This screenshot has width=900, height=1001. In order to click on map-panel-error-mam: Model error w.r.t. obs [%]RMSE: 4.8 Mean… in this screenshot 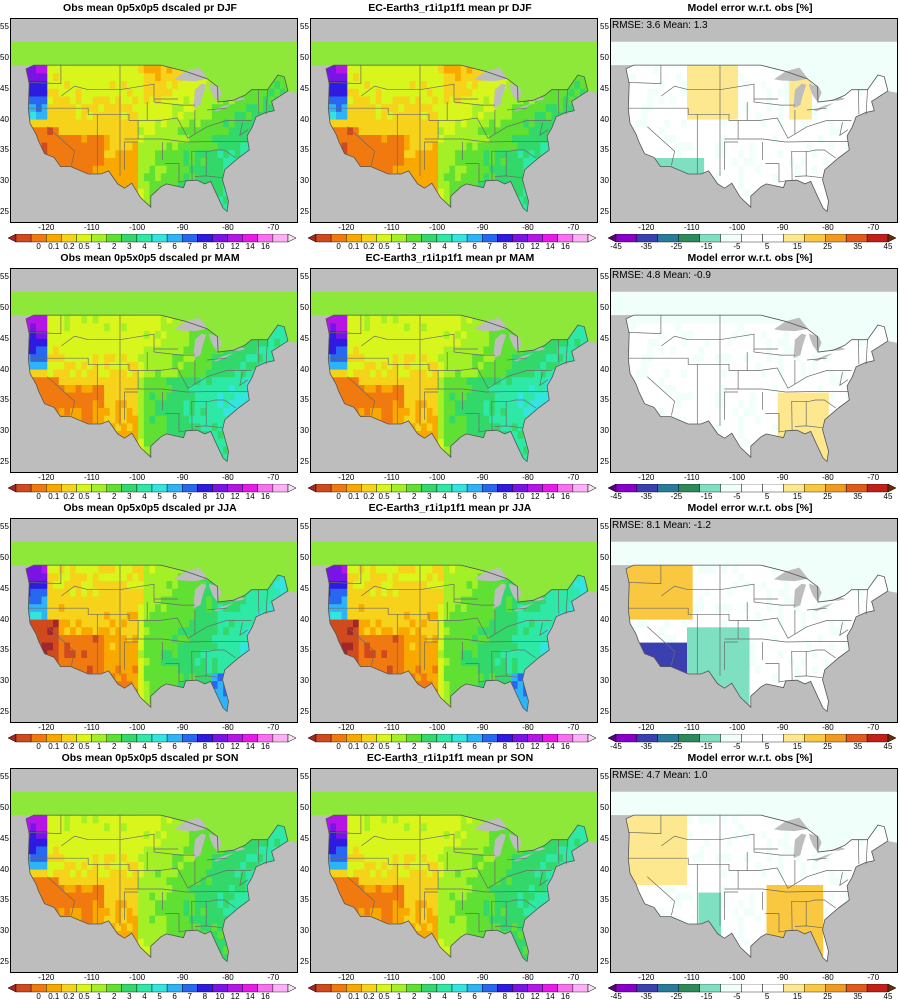, I will do `click(750, 375)`.